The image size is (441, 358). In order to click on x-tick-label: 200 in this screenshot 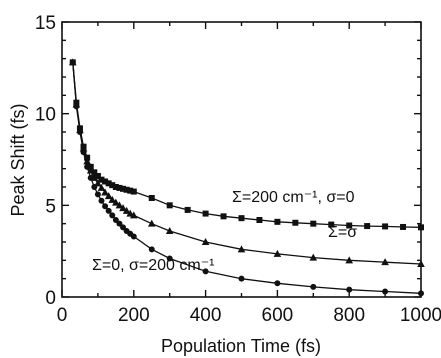, I will do `click(134, 315)`.